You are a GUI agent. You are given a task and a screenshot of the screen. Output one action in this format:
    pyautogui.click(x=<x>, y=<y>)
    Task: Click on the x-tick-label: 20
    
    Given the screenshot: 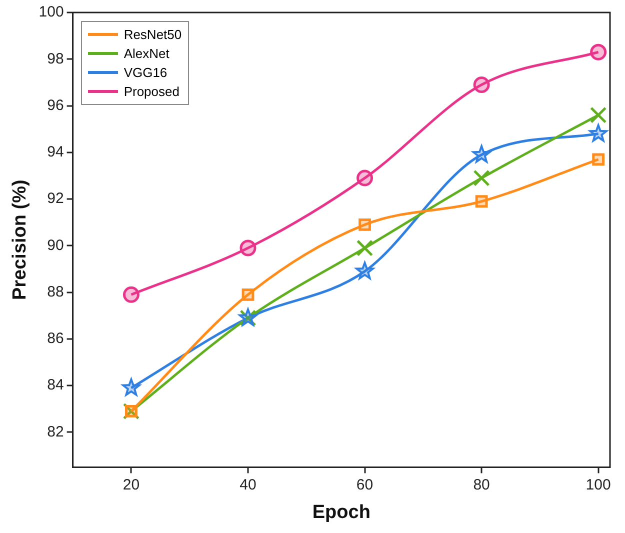 What is the action you would take?
    pyautogui.click(x=131, y=485)
    